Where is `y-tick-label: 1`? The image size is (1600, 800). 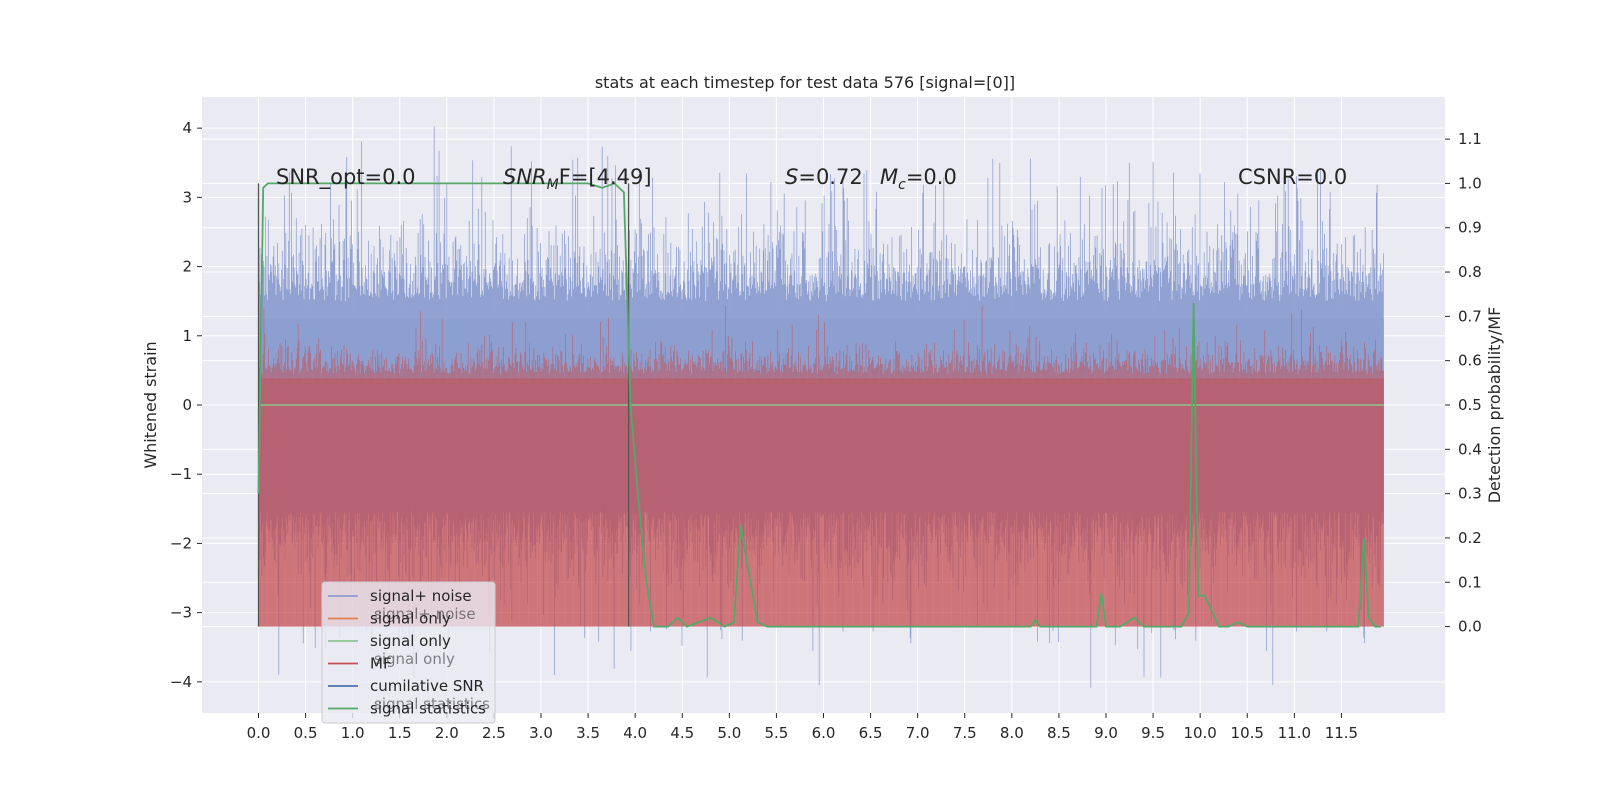 y-tick-label: 1 is located at coordinates (187, 336).